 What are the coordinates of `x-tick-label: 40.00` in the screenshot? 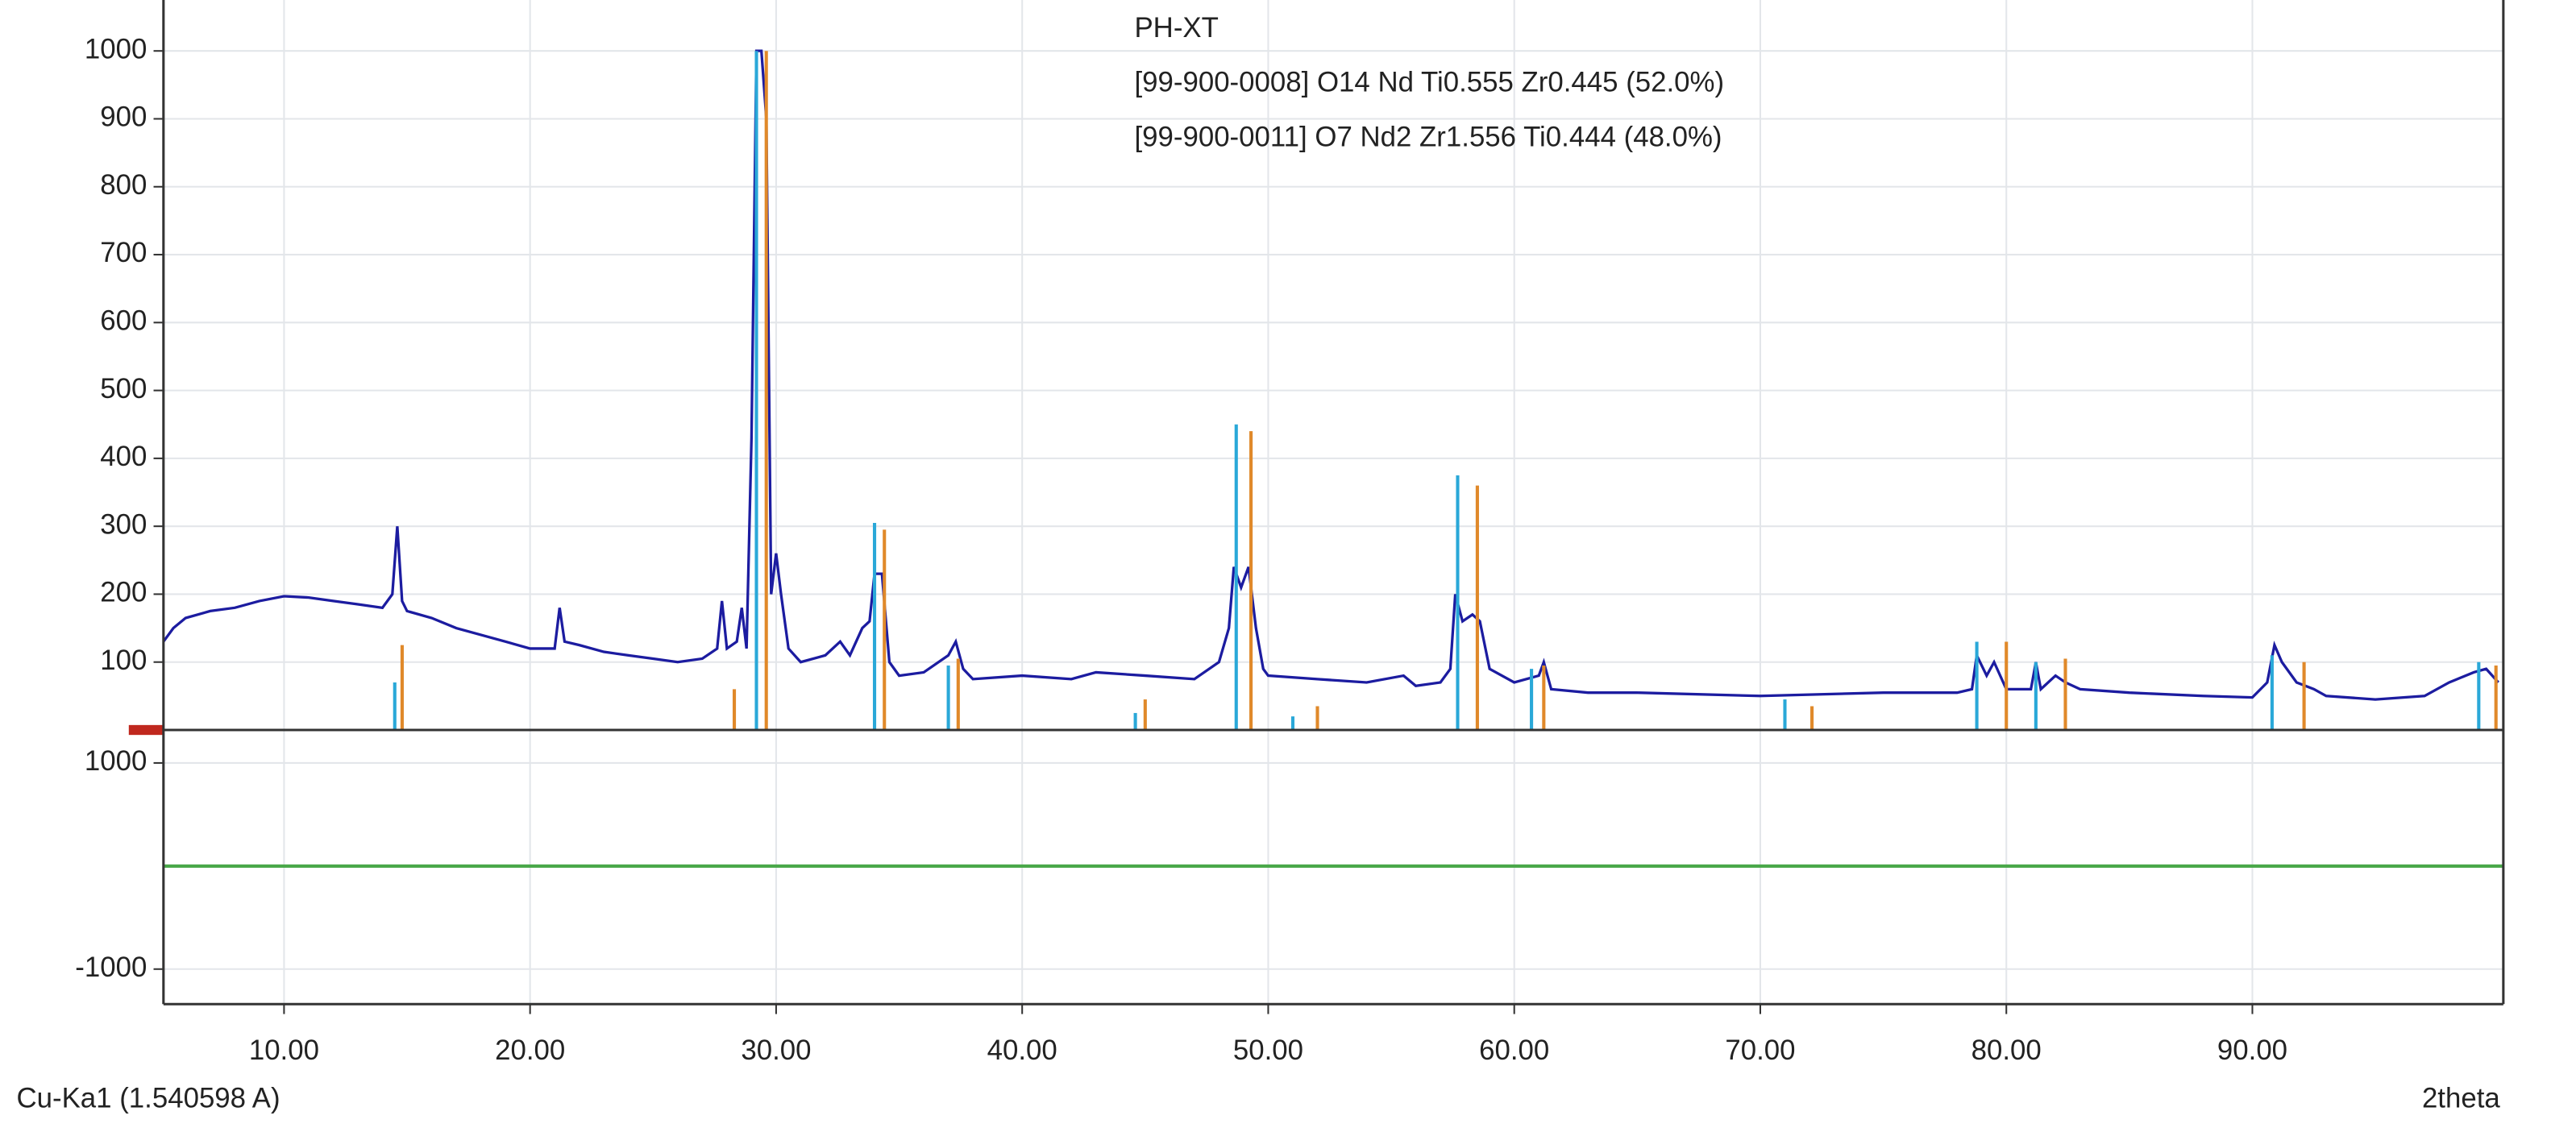 It's located at (1022, 1050).